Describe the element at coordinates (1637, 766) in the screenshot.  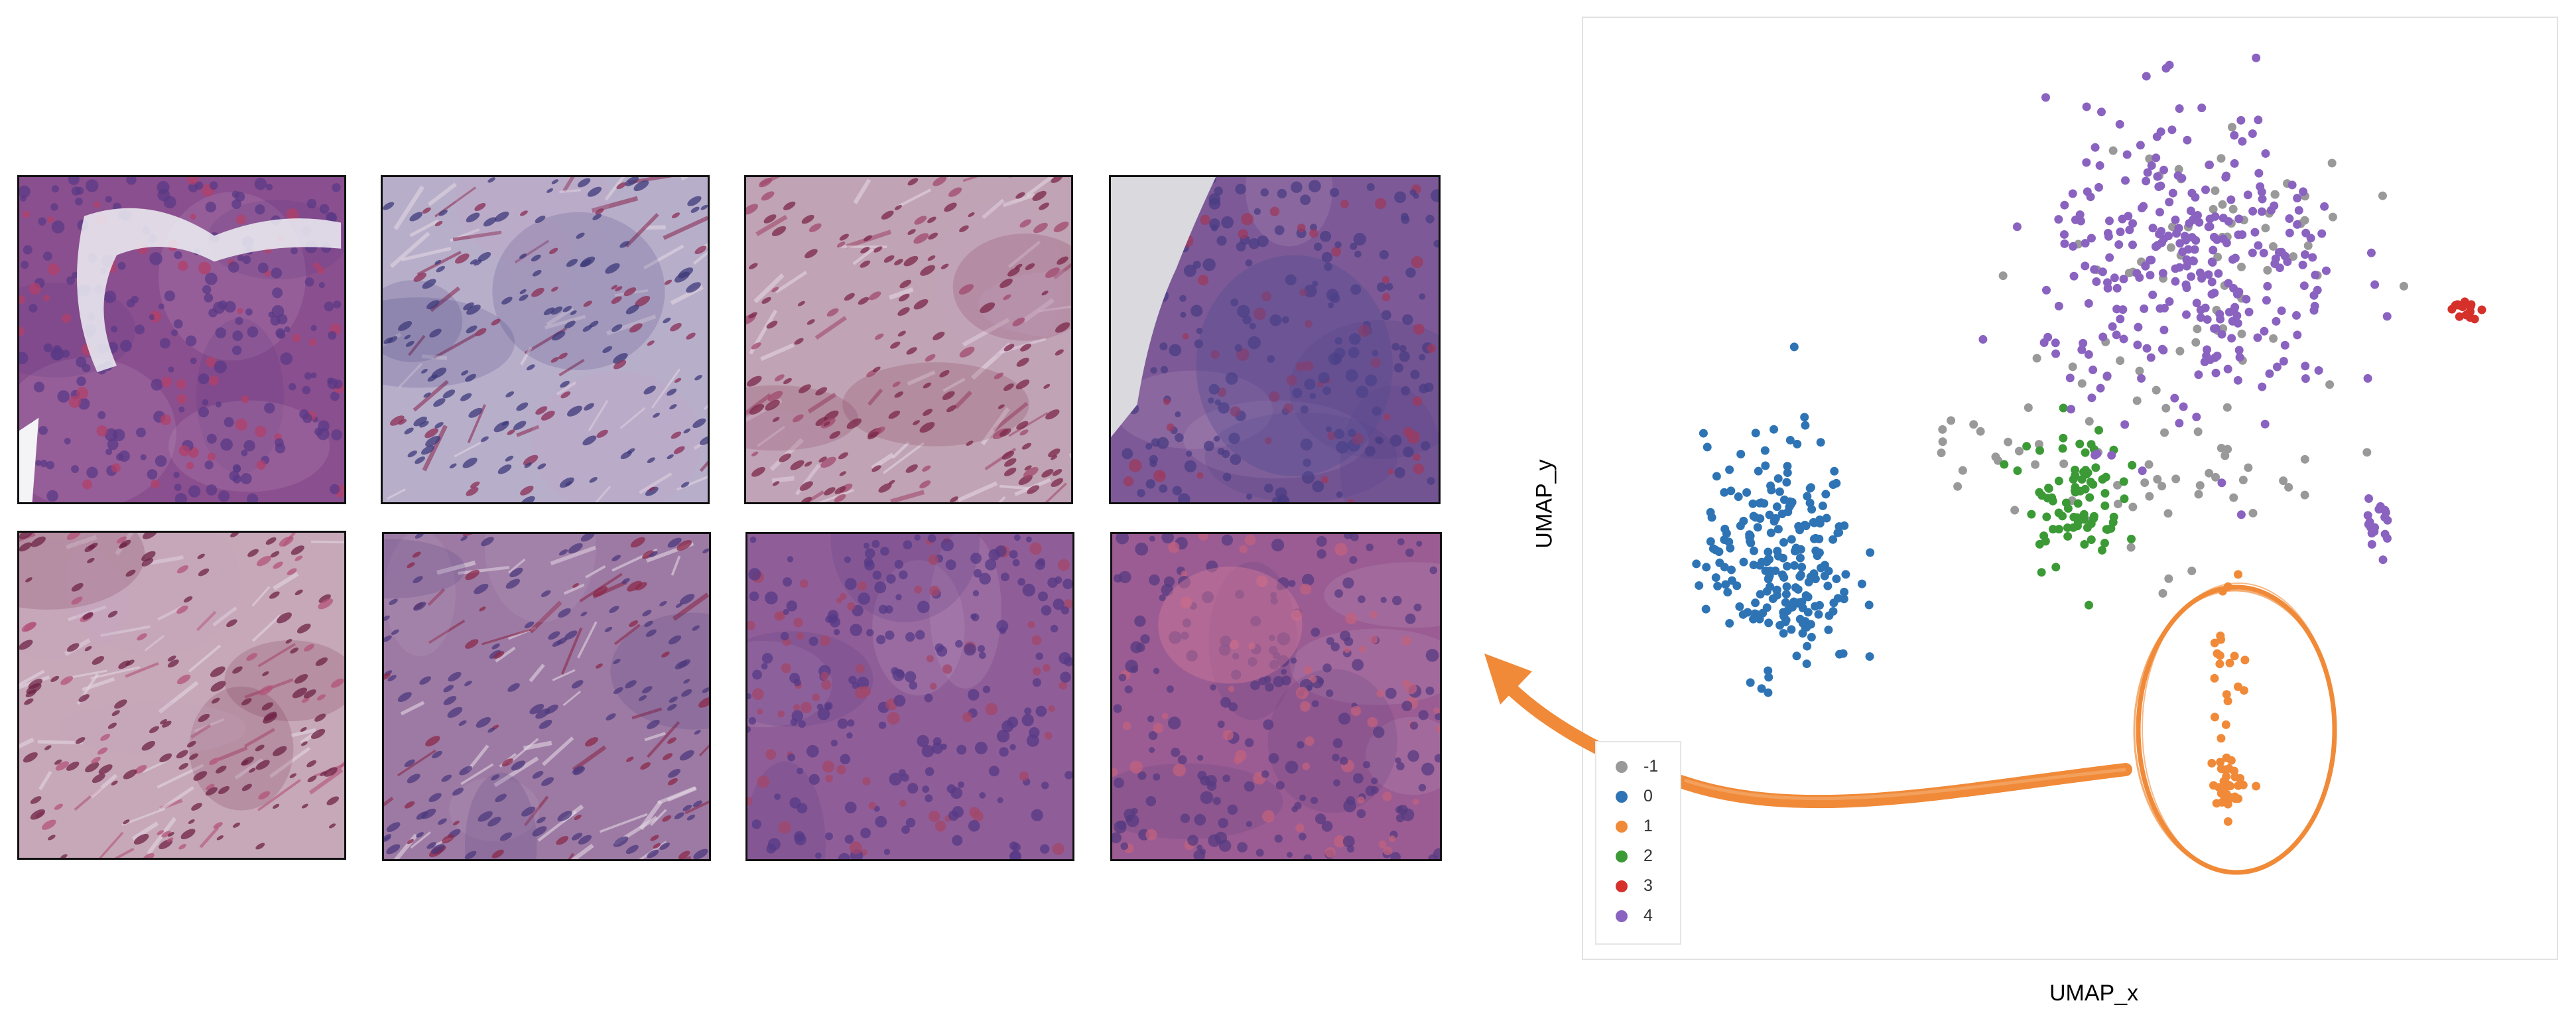
I see `legend-item: -1` at that location.